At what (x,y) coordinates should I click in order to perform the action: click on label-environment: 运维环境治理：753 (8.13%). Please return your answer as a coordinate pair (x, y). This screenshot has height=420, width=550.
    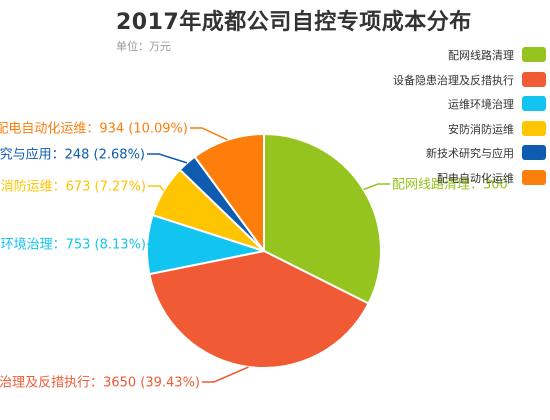
    Looking at the image, I should click on (73, 245).